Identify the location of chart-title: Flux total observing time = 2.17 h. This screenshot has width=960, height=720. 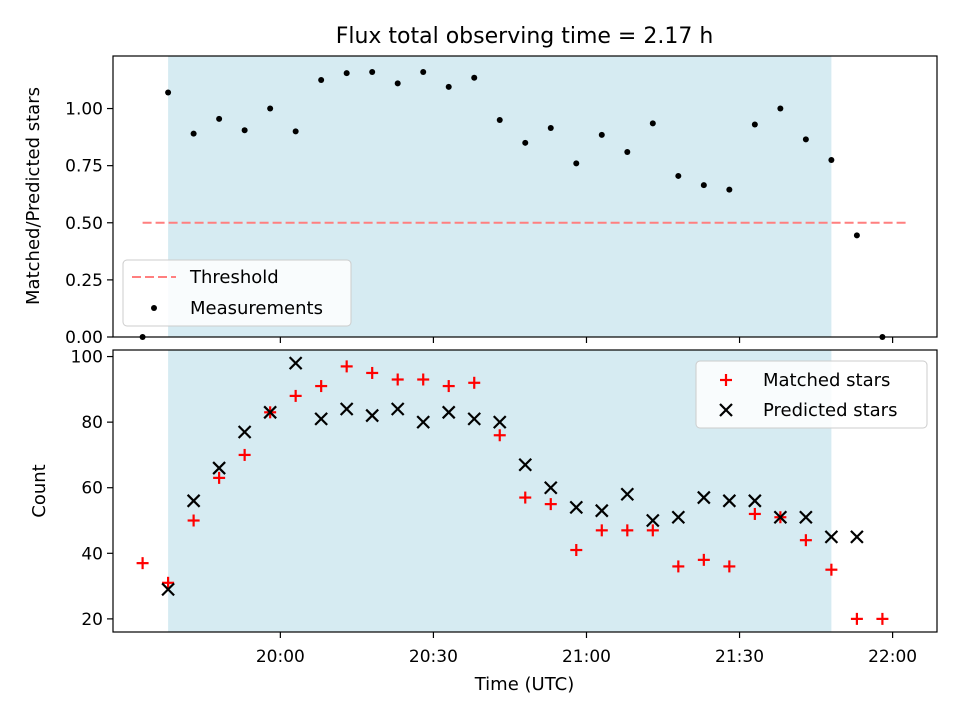
(525, 36).